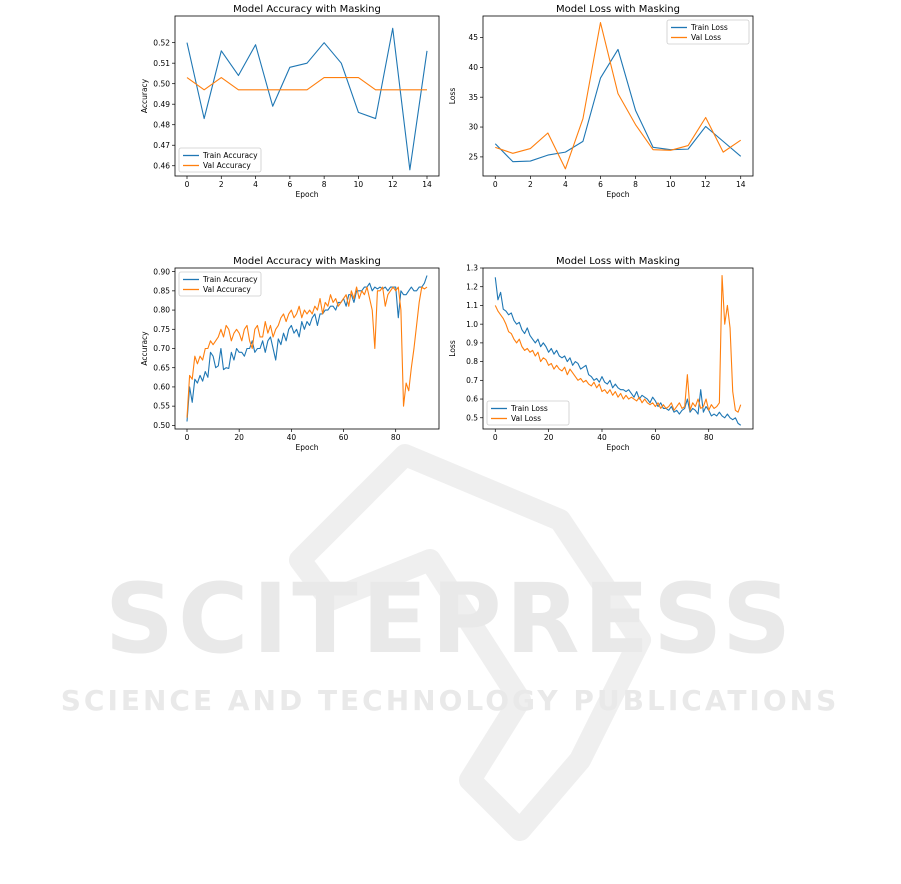  I want to click on y-tick-label: 0.46, so click(161, 165).